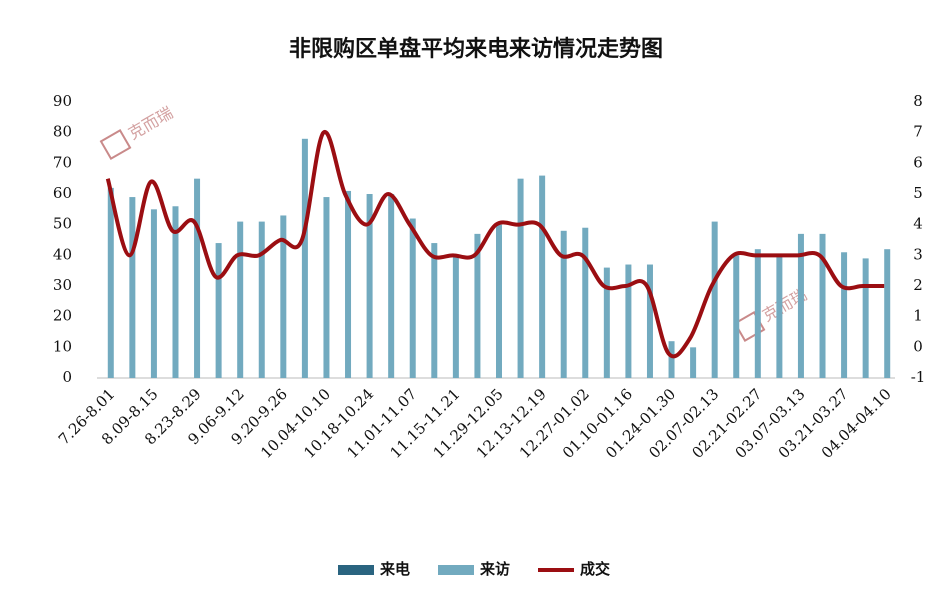  Describe the element at coordinates (595, 569) in the screenshot. I see `legend-label: 成交` at that location.